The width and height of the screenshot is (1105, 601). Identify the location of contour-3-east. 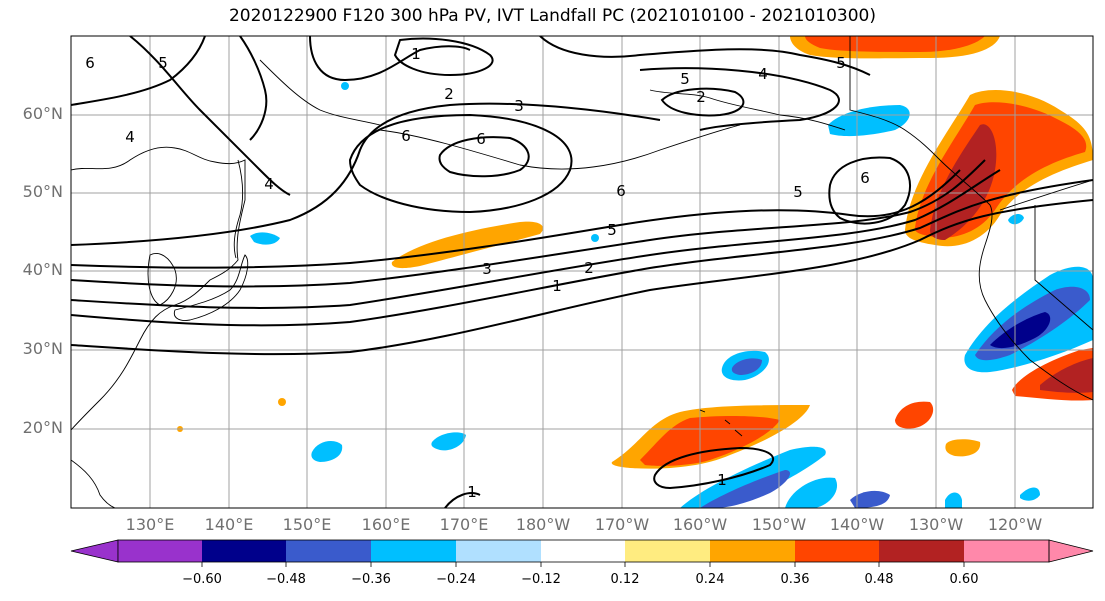
(739, 99).